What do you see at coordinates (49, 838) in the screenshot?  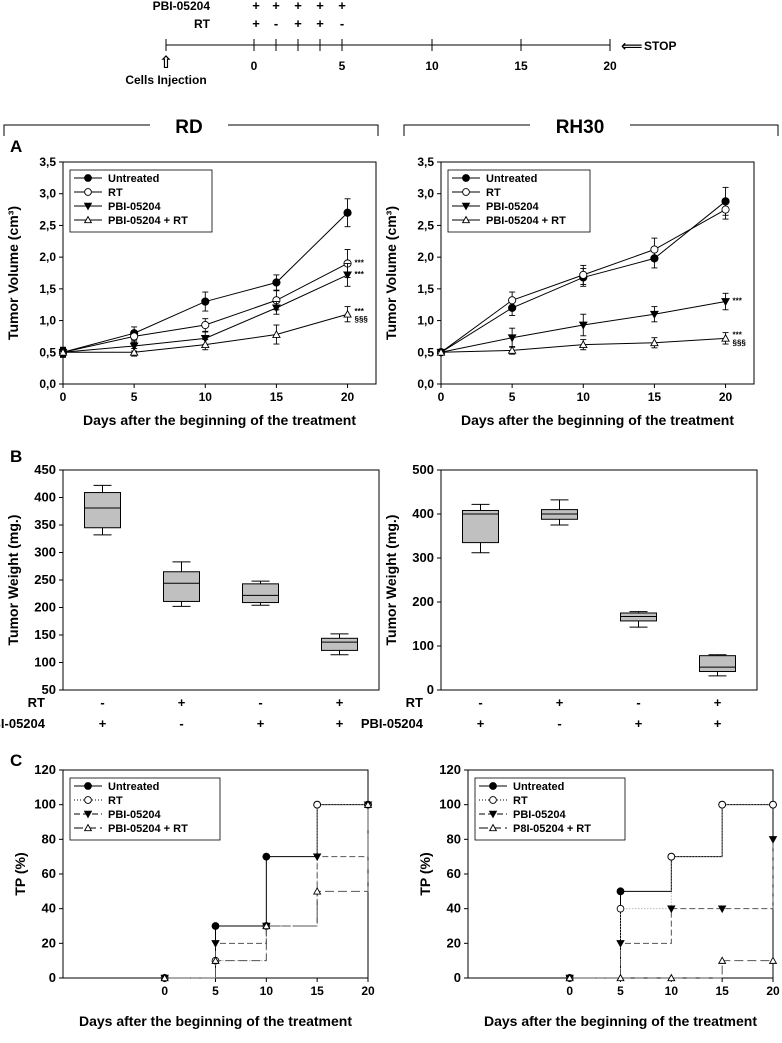 I see `y-tick-label: 80` at bounding box center [49, 838].